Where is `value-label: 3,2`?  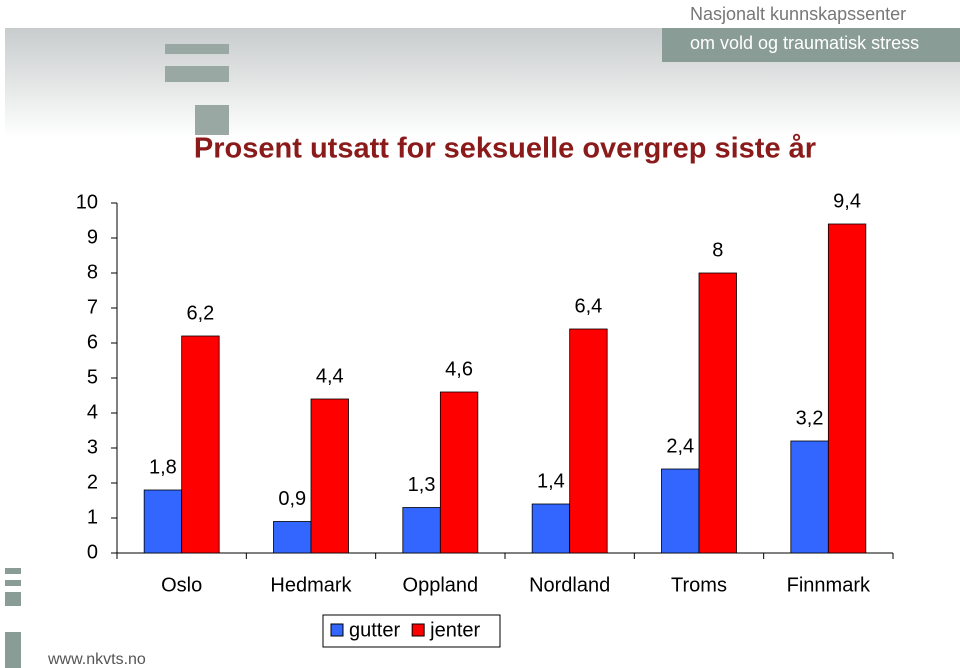
value-label: 3,2 is located at coordinates (810, 418).